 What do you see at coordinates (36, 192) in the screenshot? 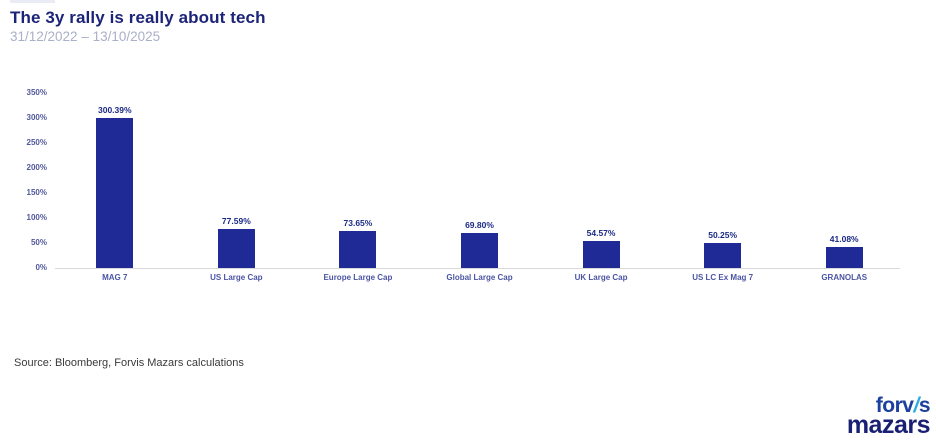
I see `y-axis-tick-label: 150%` at bounding box center [36, 192].